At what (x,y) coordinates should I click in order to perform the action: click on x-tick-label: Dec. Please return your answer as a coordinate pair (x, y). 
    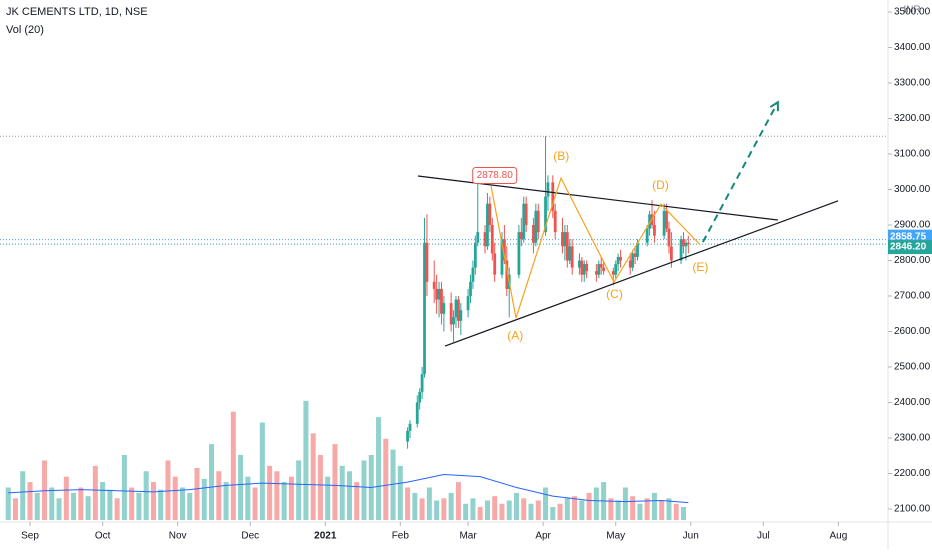
    Looking at the image, I should click on (250, 536).